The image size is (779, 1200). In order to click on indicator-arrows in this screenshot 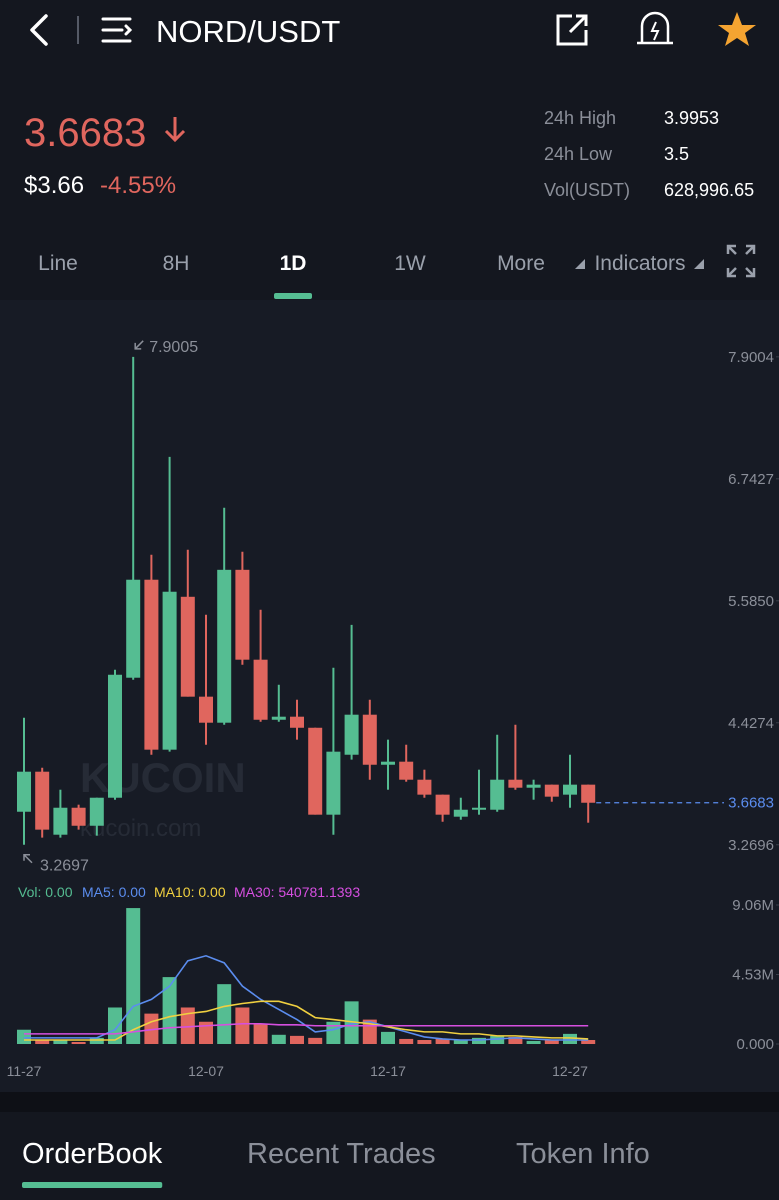, I will do `click(639, 264)`.